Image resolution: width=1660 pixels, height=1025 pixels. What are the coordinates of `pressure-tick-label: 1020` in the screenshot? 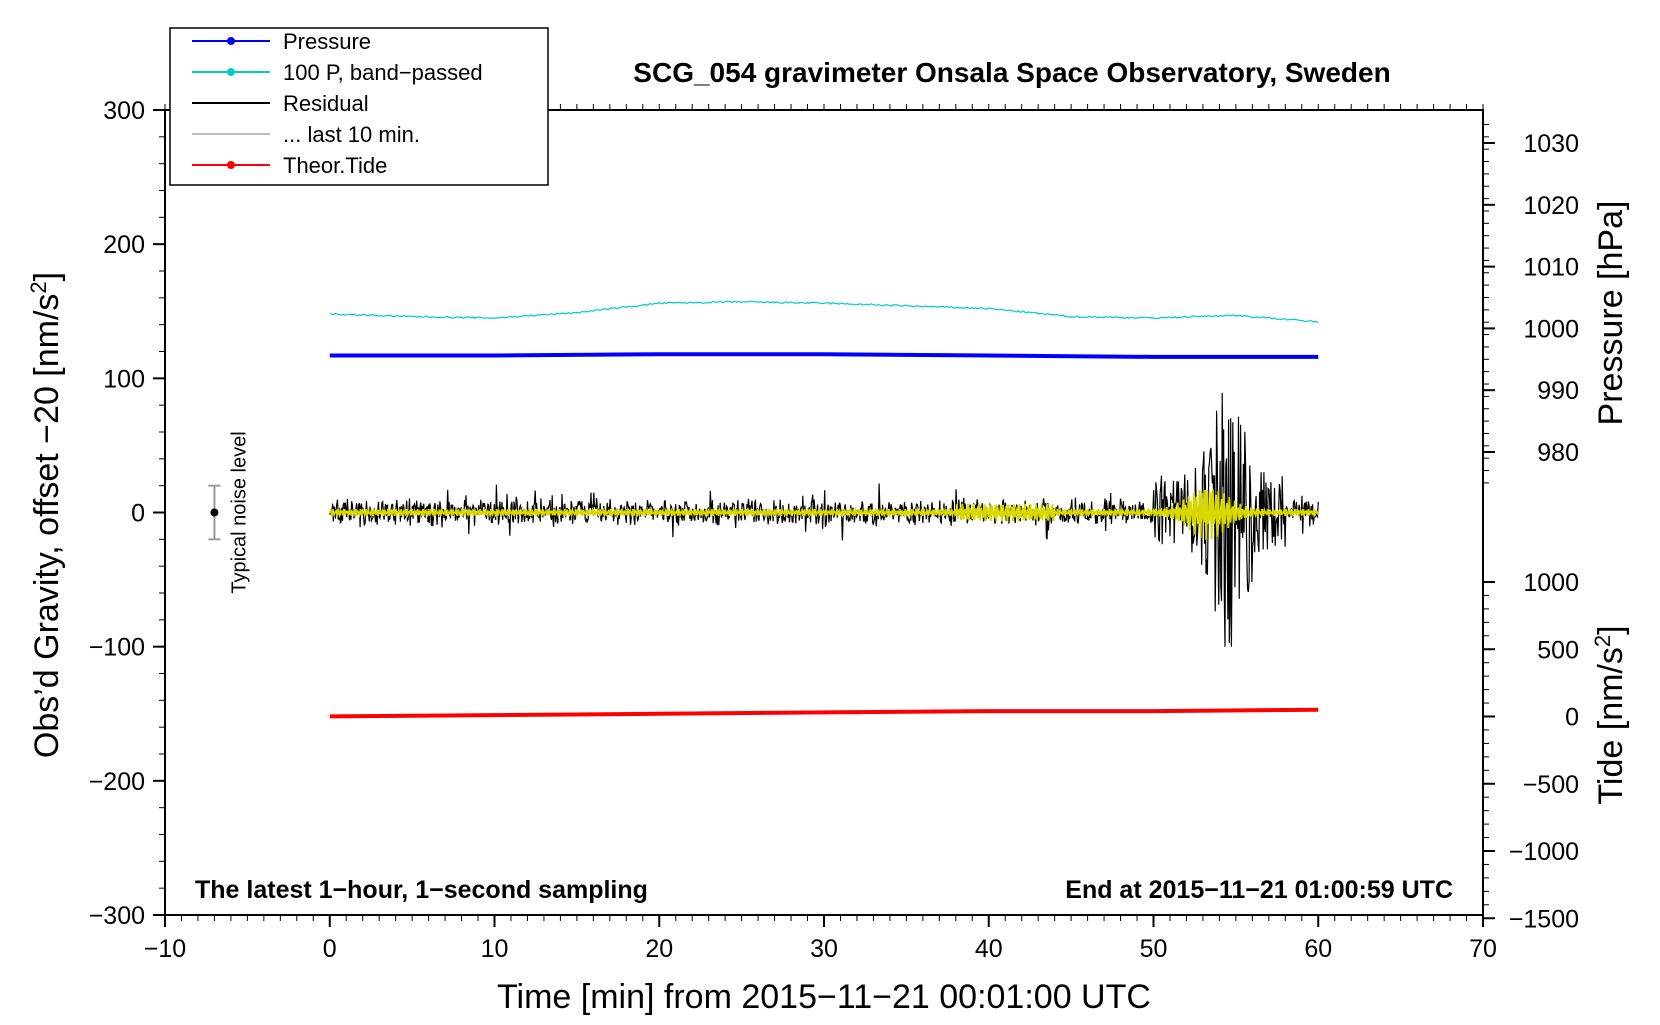 It's located at (1551, 206).